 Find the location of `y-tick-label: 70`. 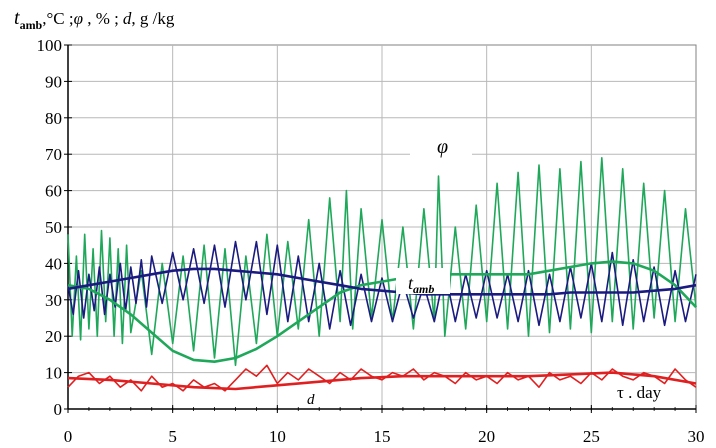

y-tick-label: 70 is located at coordinates (53, 154).